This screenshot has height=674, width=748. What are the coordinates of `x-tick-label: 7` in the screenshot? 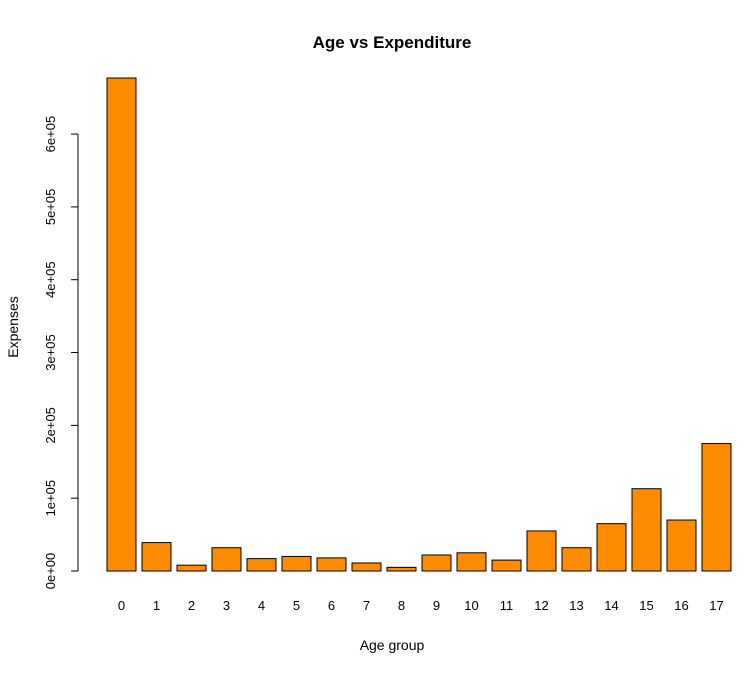 It's located at (366, 605).